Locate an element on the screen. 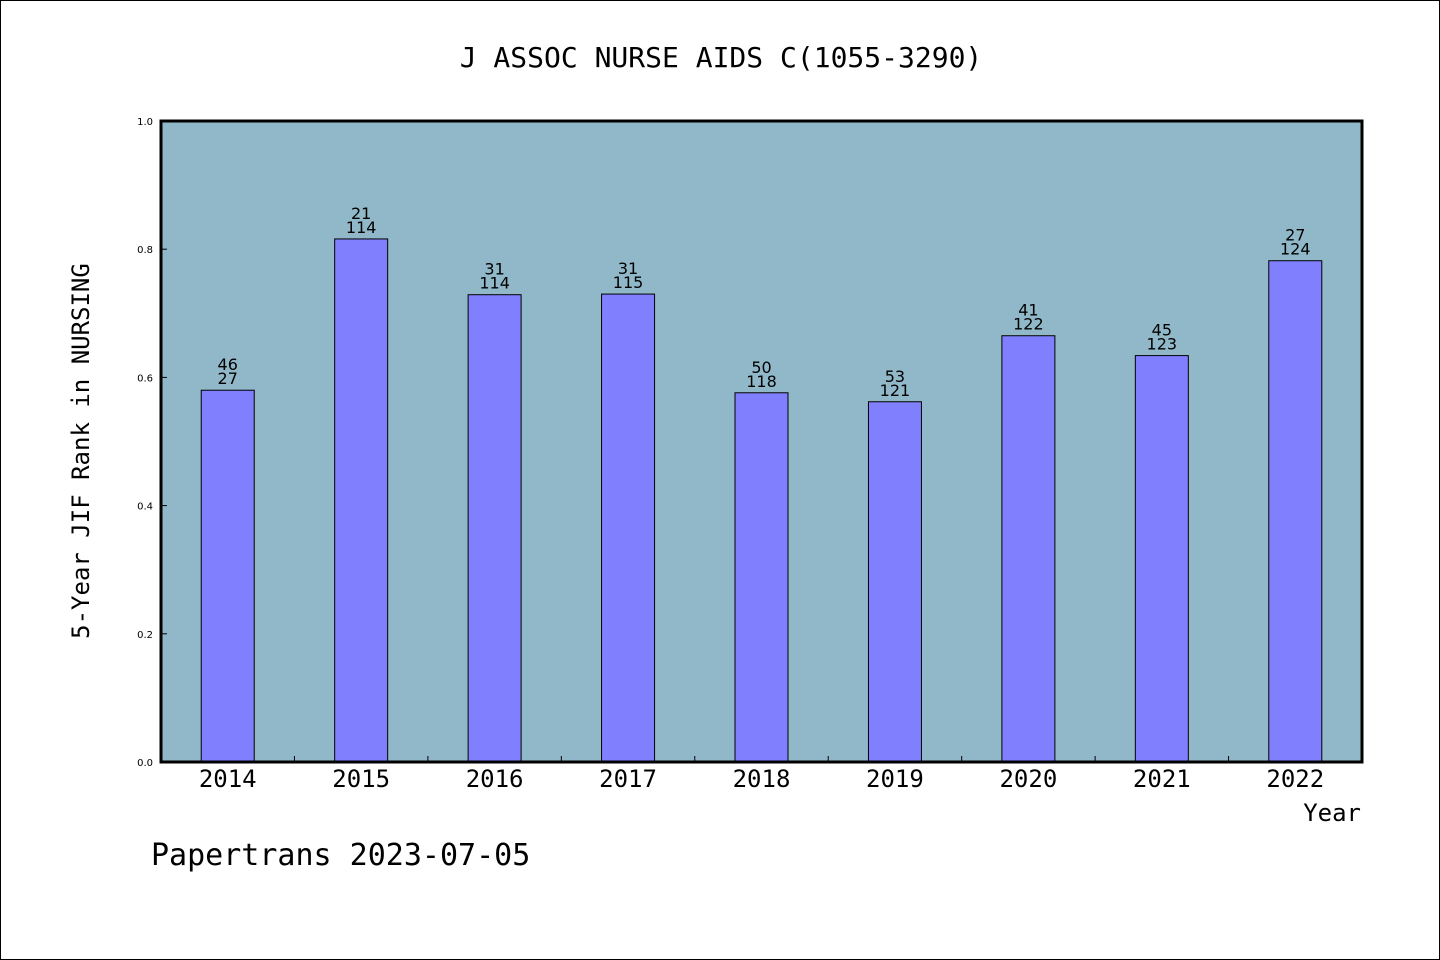 The width and height of the screenshot is (1440, 960). bar-total-label-2014: 27 is located at coordinates (228, 378).